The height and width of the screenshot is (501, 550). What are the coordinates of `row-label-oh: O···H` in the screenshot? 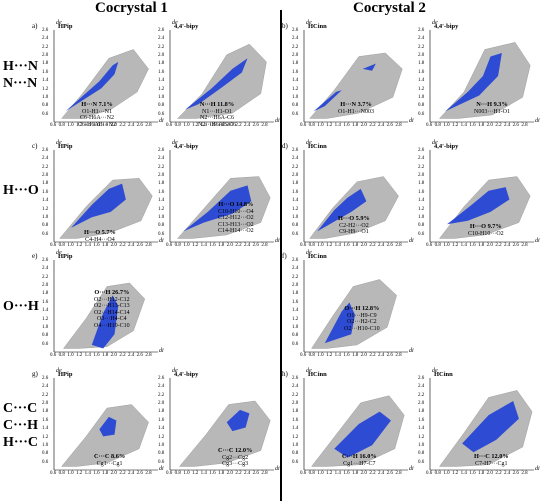 It's located at (21, 306).